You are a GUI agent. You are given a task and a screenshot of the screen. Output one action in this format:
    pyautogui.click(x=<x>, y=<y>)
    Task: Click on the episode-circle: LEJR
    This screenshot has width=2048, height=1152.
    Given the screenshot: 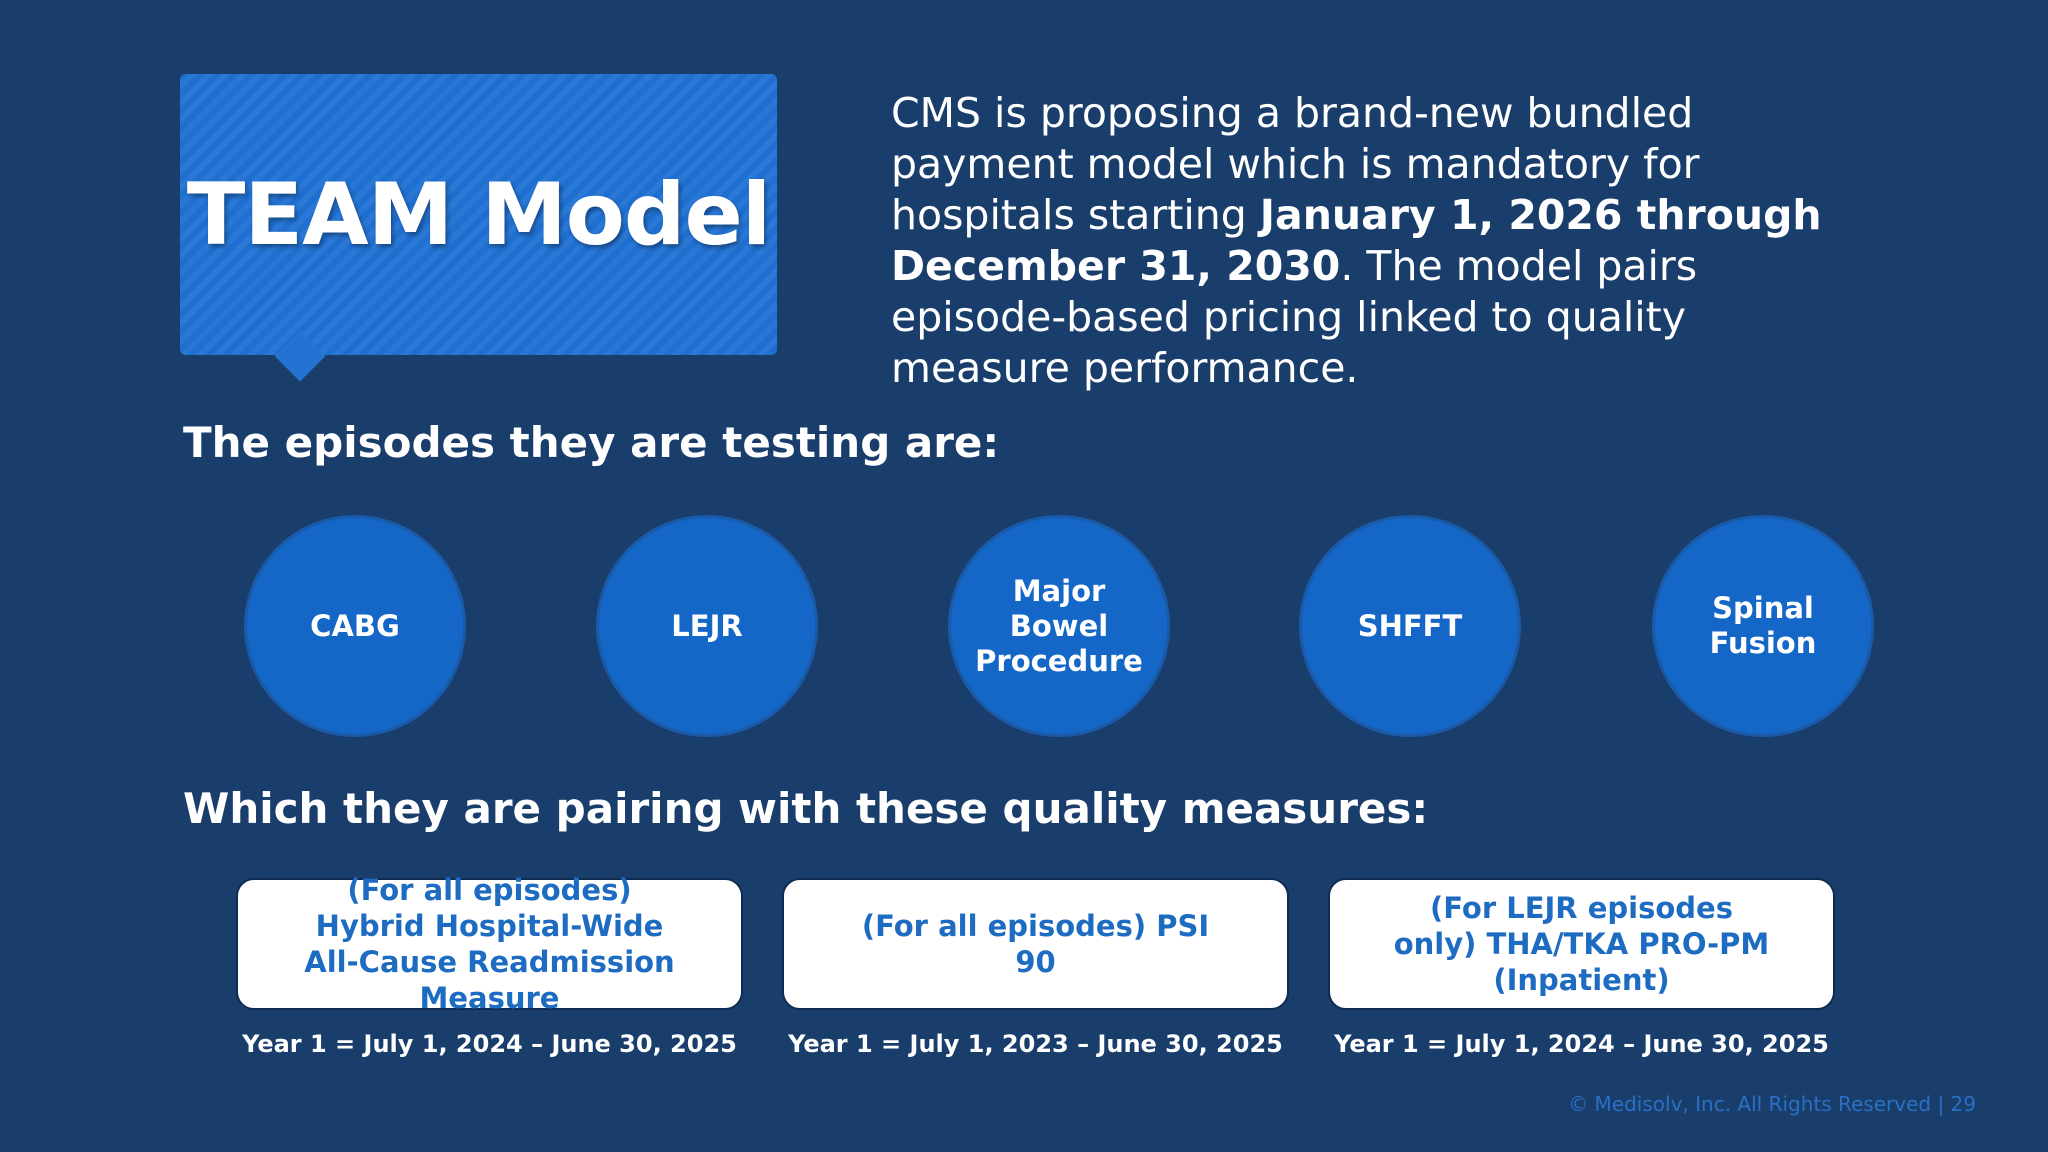 What is the action you would take?
    pyautogui.click(x=707, y=626)
    